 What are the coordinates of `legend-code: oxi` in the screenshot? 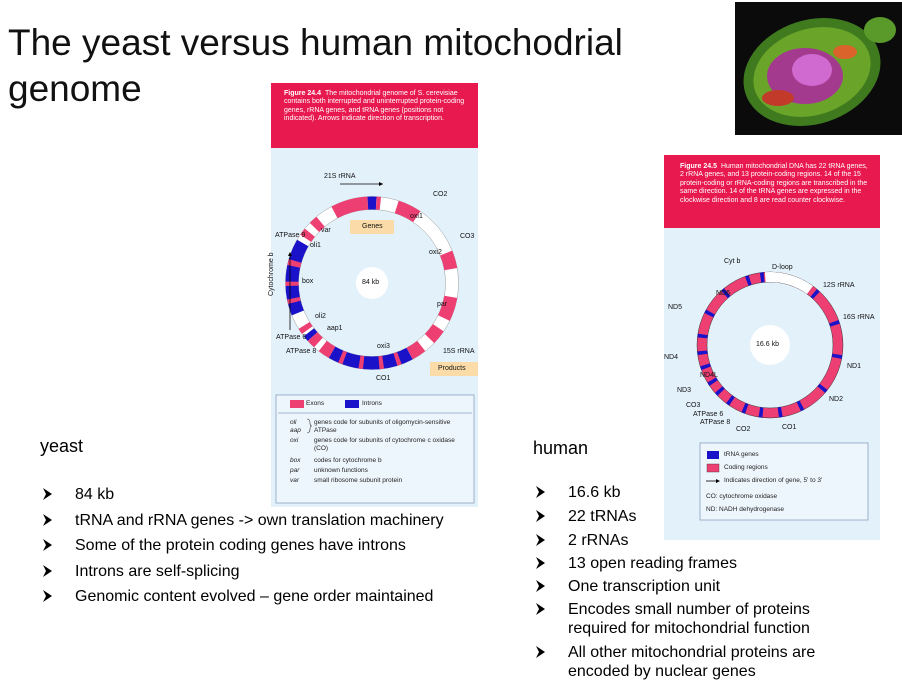 It's located at (294, 440).